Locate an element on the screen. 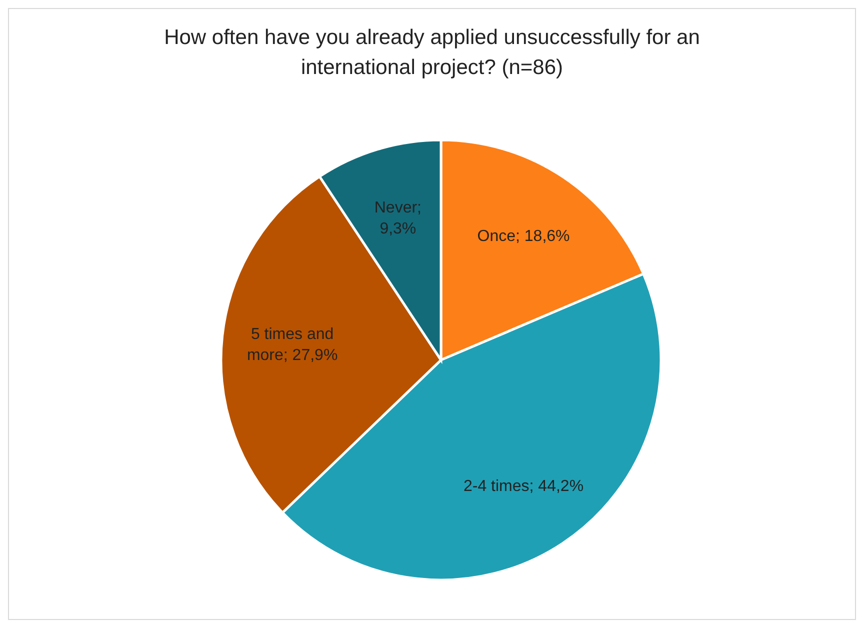 This screenshot has width=864, height=628. chart-title: How often have you already applied unsuccessfully for an international project? (n=86) is located at coordinates (432, 52).